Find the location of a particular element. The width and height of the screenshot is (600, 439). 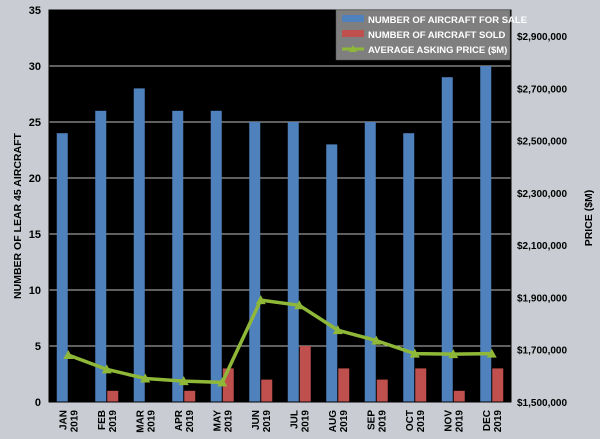

x-tick-label: AUG 2019 is located at coordinates (339, 421).